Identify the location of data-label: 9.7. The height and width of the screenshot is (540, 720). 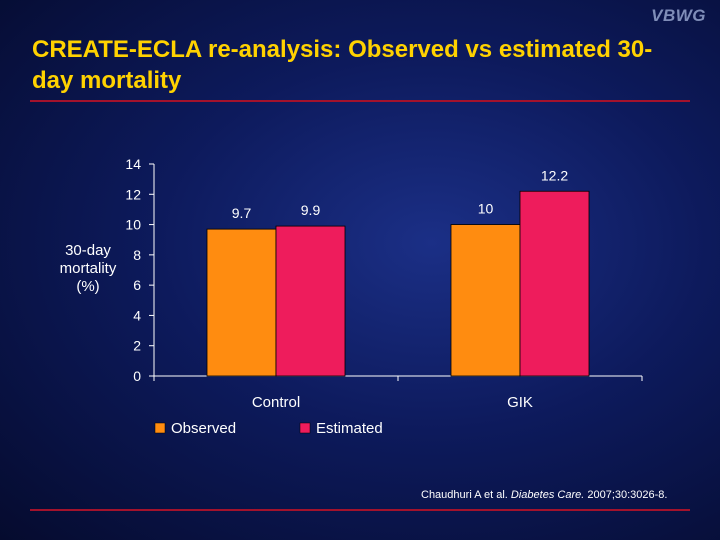
(242, 213).